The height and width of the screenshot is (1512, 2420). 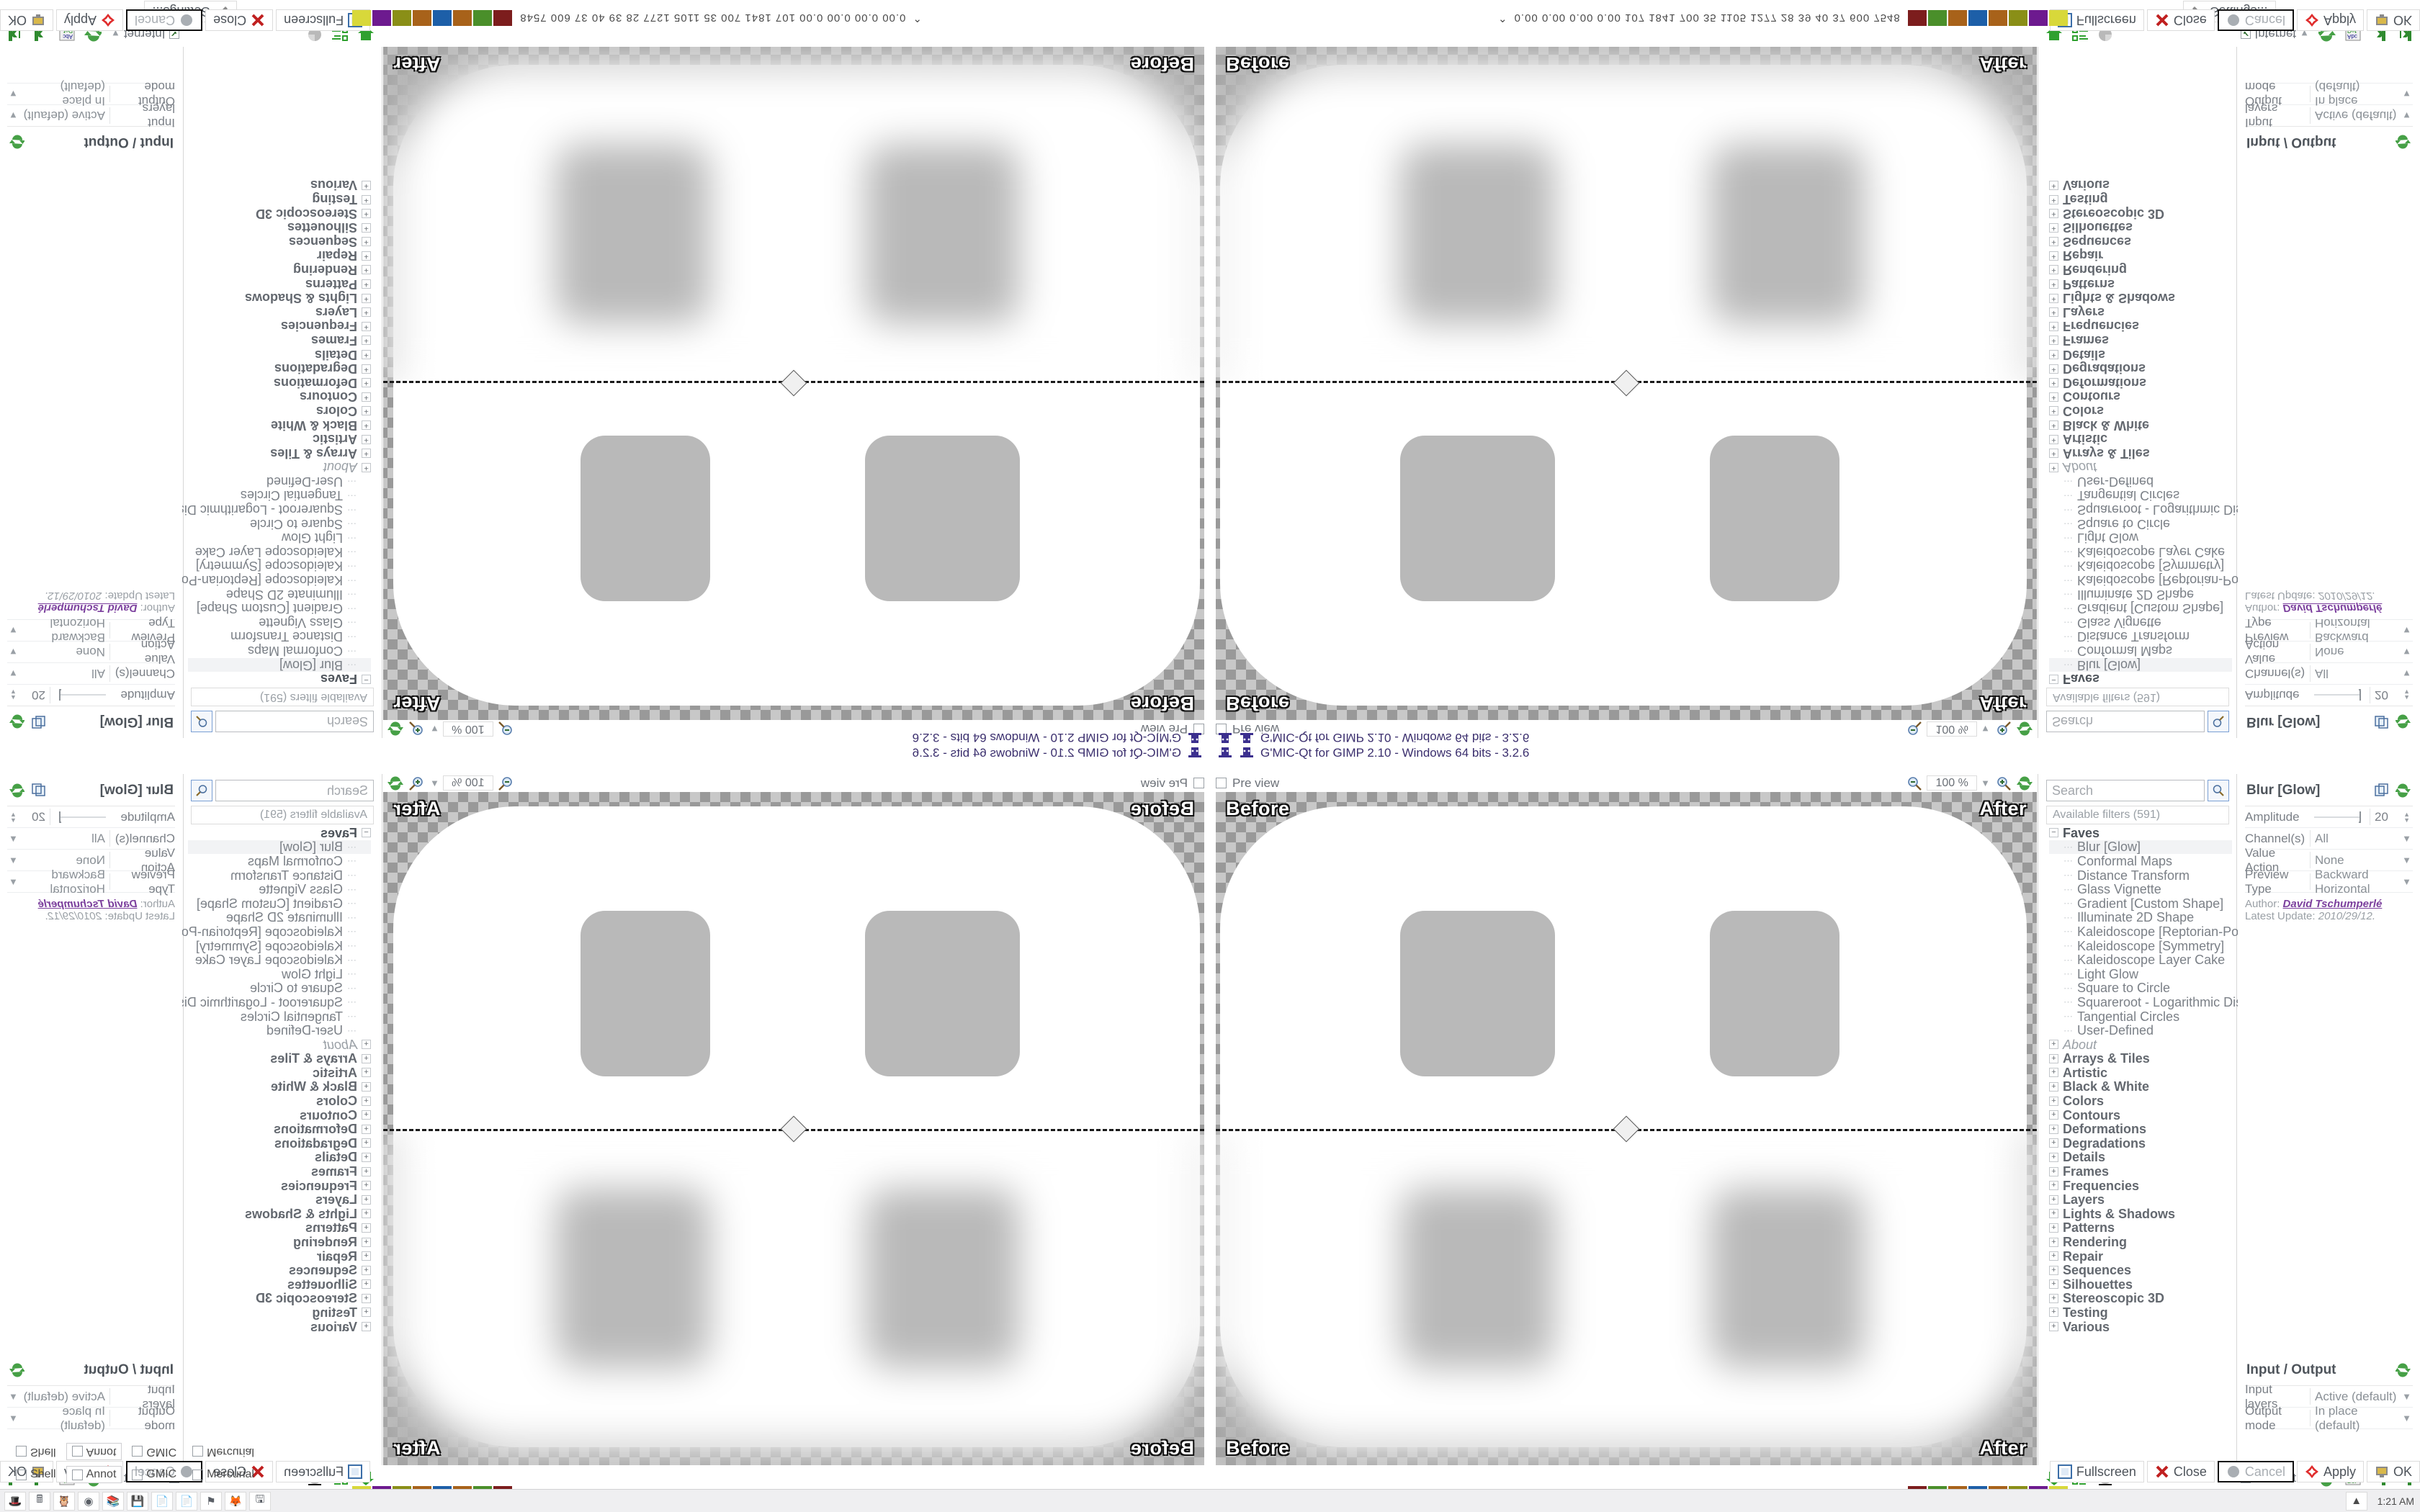 What do you see at coordinates (279, 566) in the screenshot?
I see `filter-item: ⋯ Kaleidoscope [Symmetry]` at bounding box center [279, 566].